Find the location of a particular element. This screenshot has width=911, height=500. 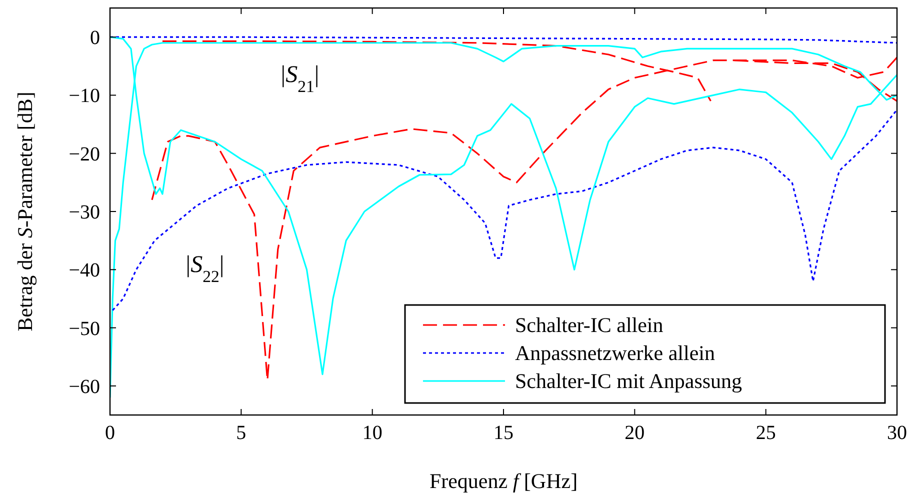

annotation: |S$_{22}$| is located at coordinates (205, 269).